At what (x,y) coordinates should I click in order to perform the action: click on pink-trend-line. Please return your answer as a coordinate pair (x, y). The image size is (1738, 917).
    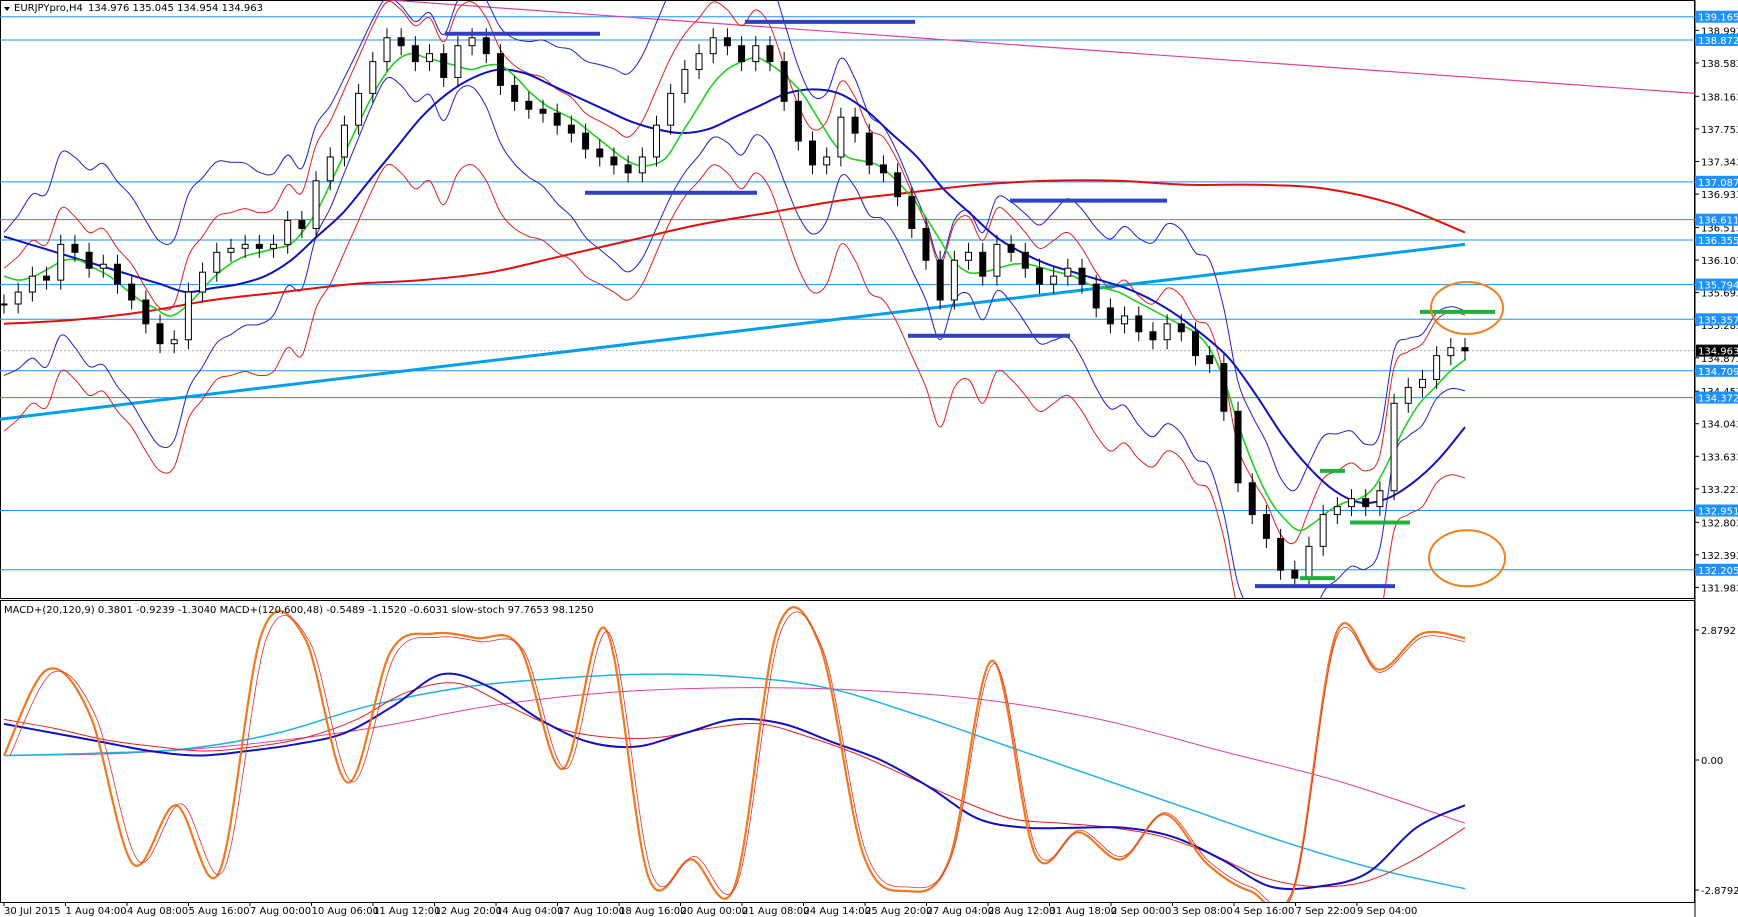
    Looking at the image, I should click on (972, 47).